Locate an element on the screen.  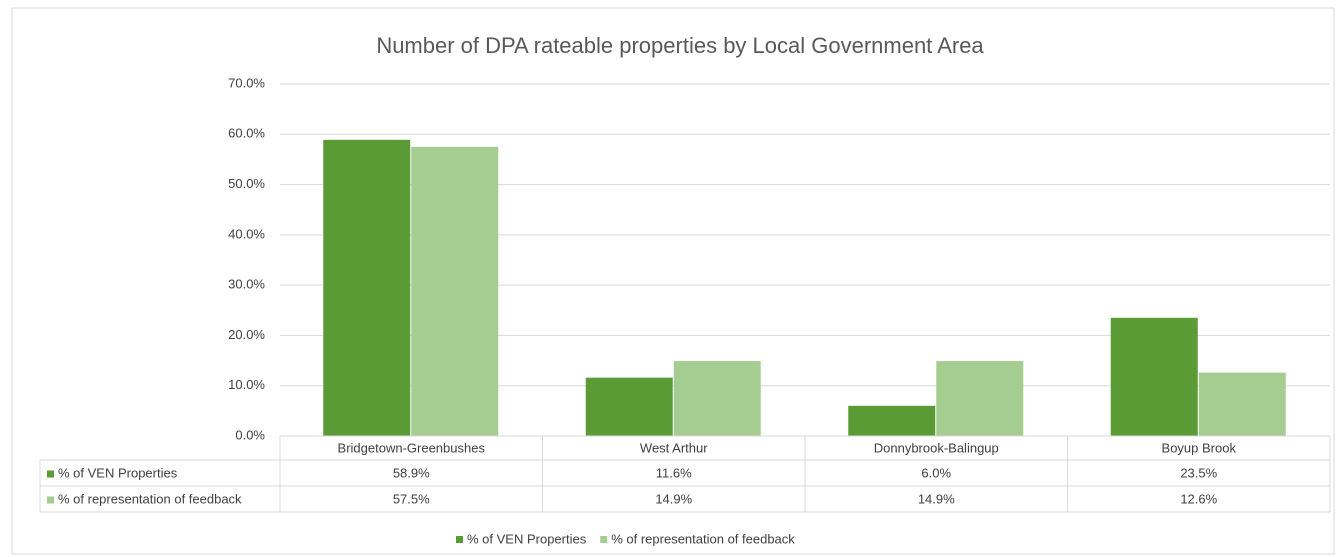
y-tick-label: 40.0% is located at coordinates (246, 233).